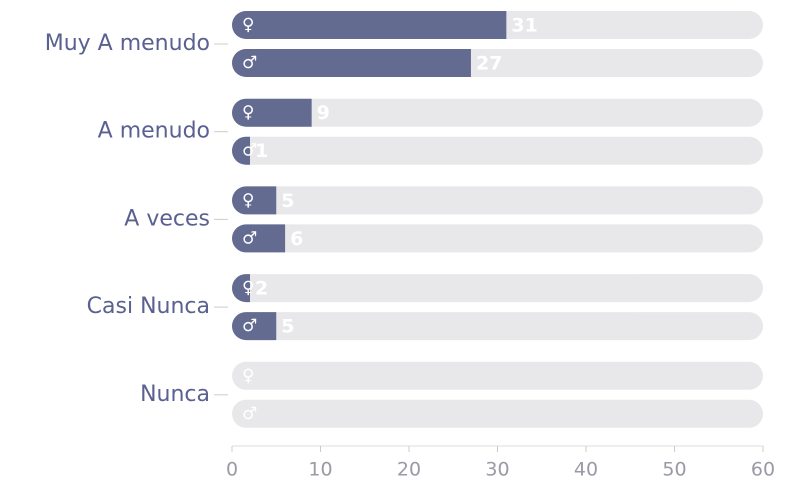 This screenshot has height=485, width=786. Describe the element at coordinates (175, 394) in the screenshot. I see `category-label: Nunca` at that location.